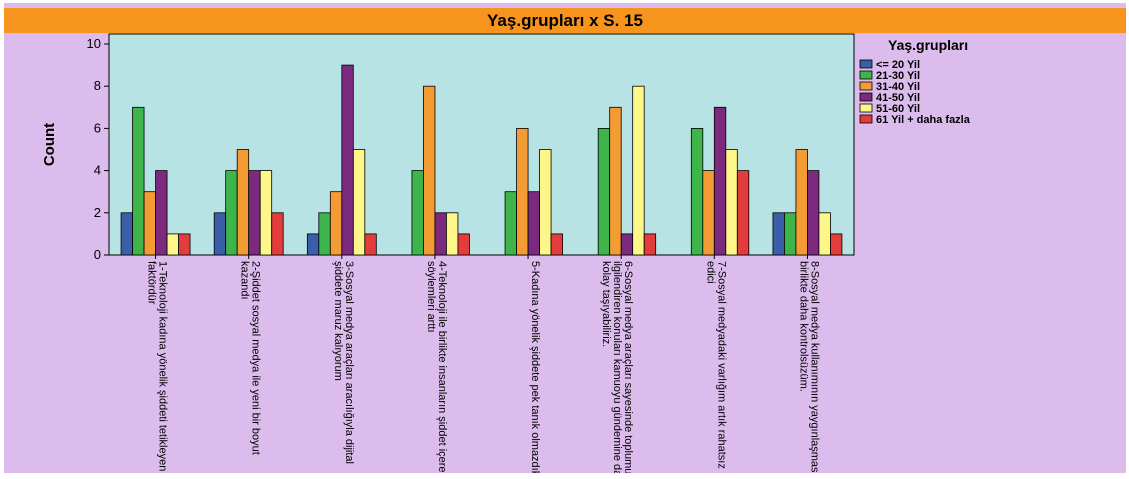 This screenshot has width=1129, height=479. What do you see at coordinates (923, 120) in the screenshot?
I see `legend-label: 61 Yil + daha fazla` at bounding box center [923, 120].